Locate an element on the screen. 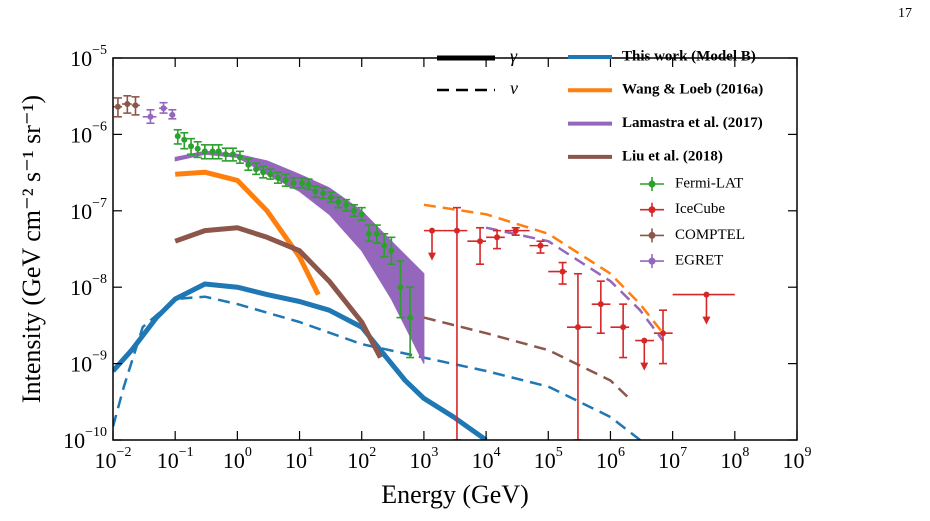 The height and width of the screenshot is (521, 930). y-tick-exp: −5 is located at coordinates (99, 50).